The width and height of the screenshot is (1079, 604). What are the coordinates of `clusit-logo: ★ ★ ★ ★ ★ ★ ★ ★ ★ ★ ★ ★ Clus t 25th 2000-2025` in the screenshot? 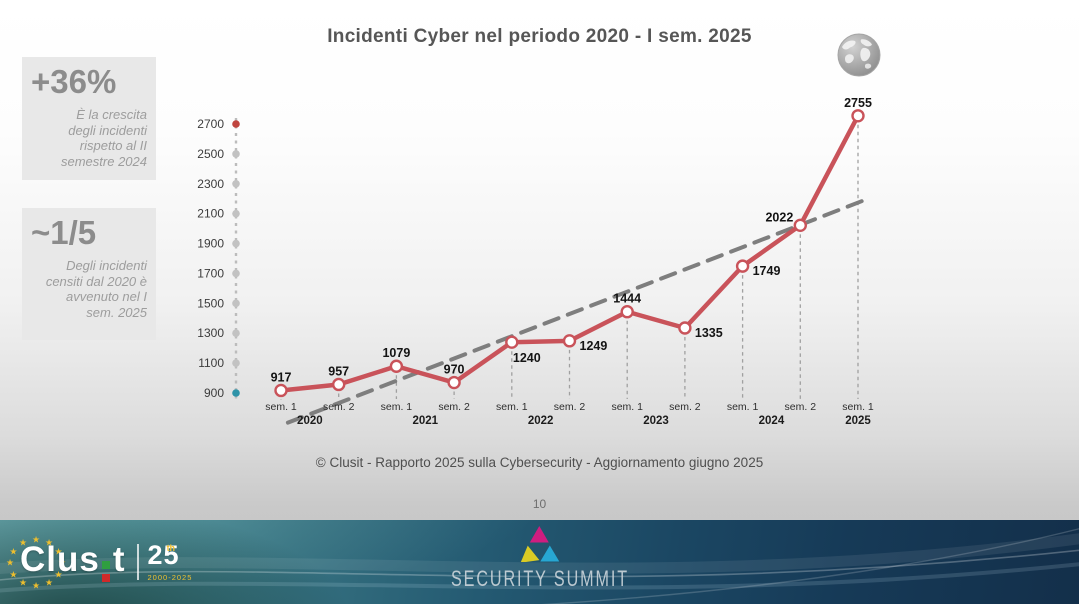 It's located at (99, 563).